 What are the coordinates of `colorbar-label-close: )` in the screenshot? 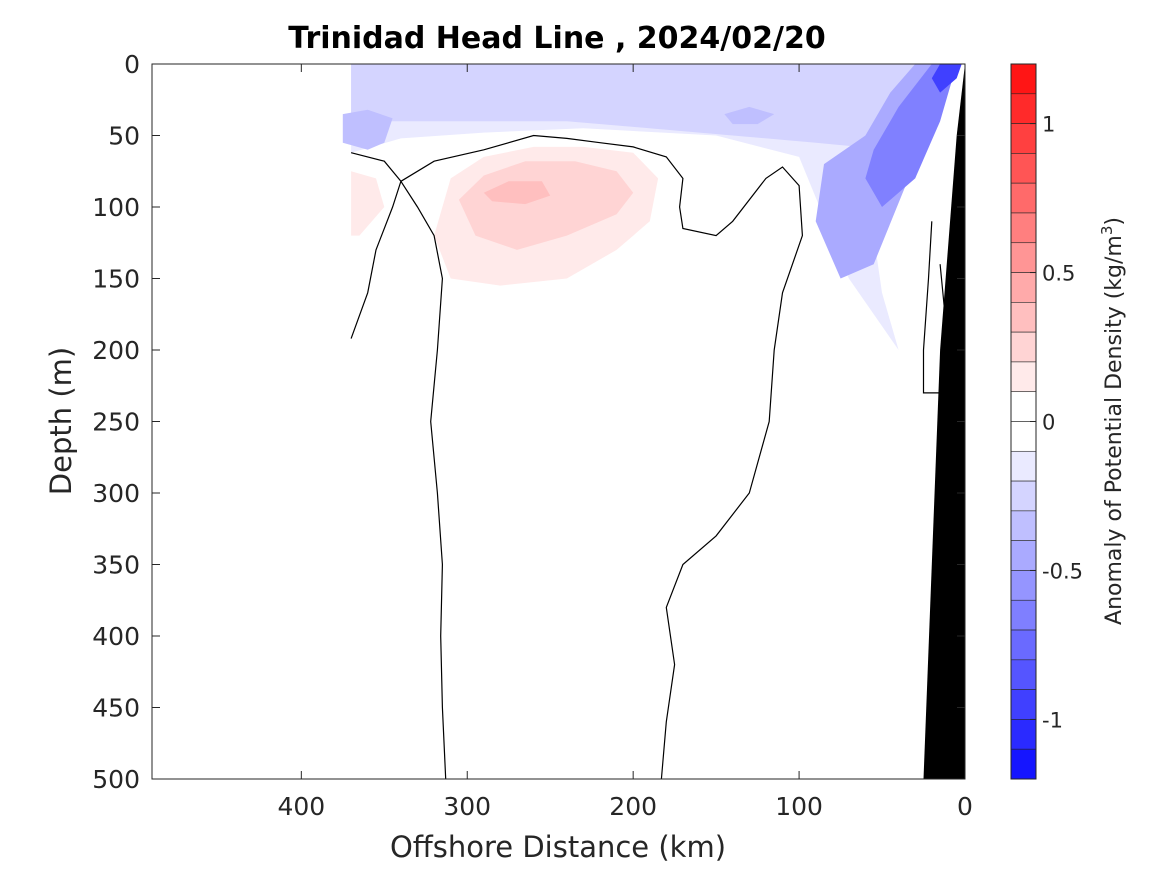 It's located at (1114, 221).